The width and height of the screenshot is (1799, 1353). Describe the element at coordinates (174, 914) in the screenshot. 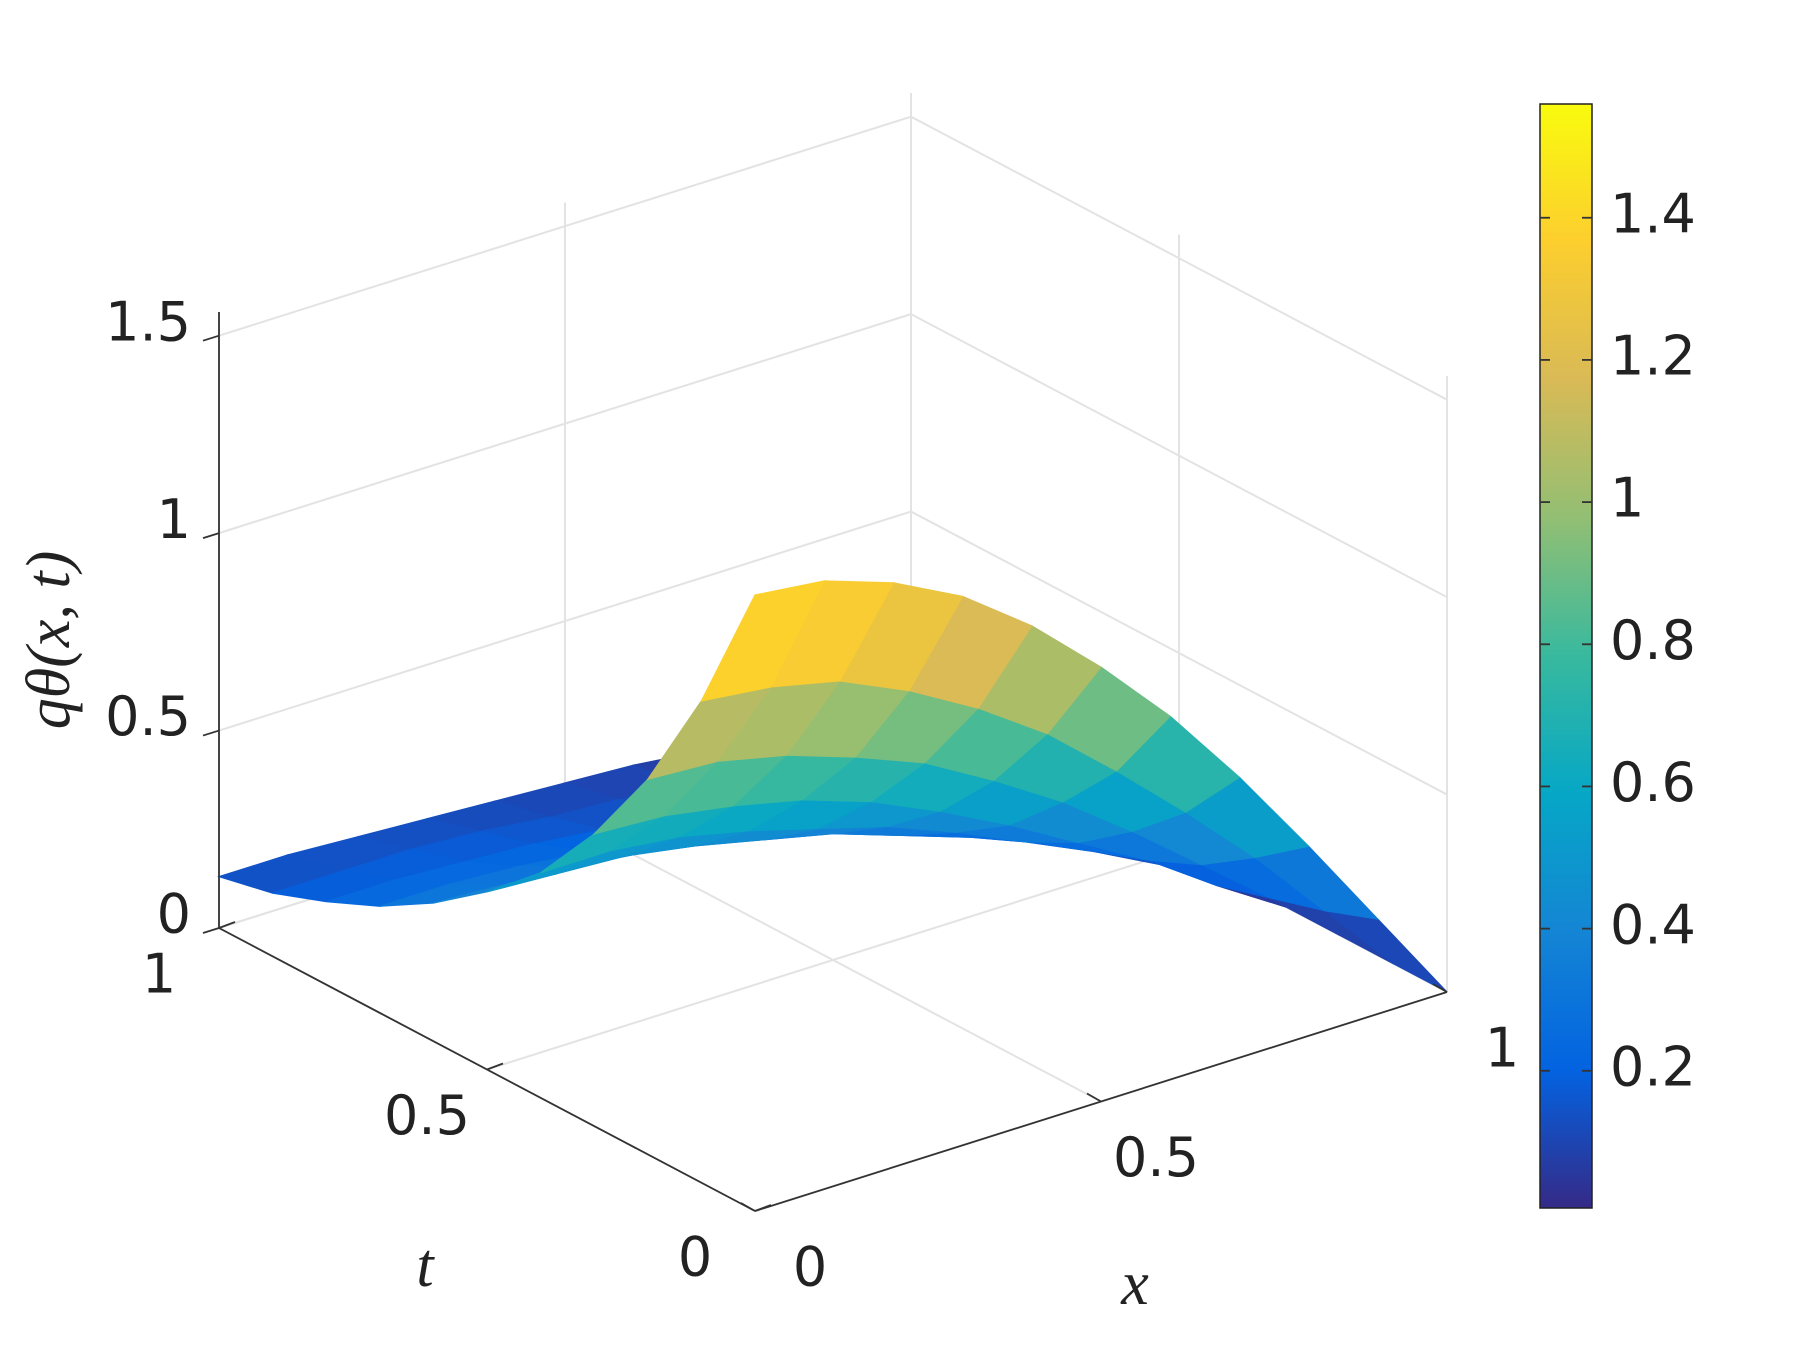

I see `z-tick-label: 0` at that location.